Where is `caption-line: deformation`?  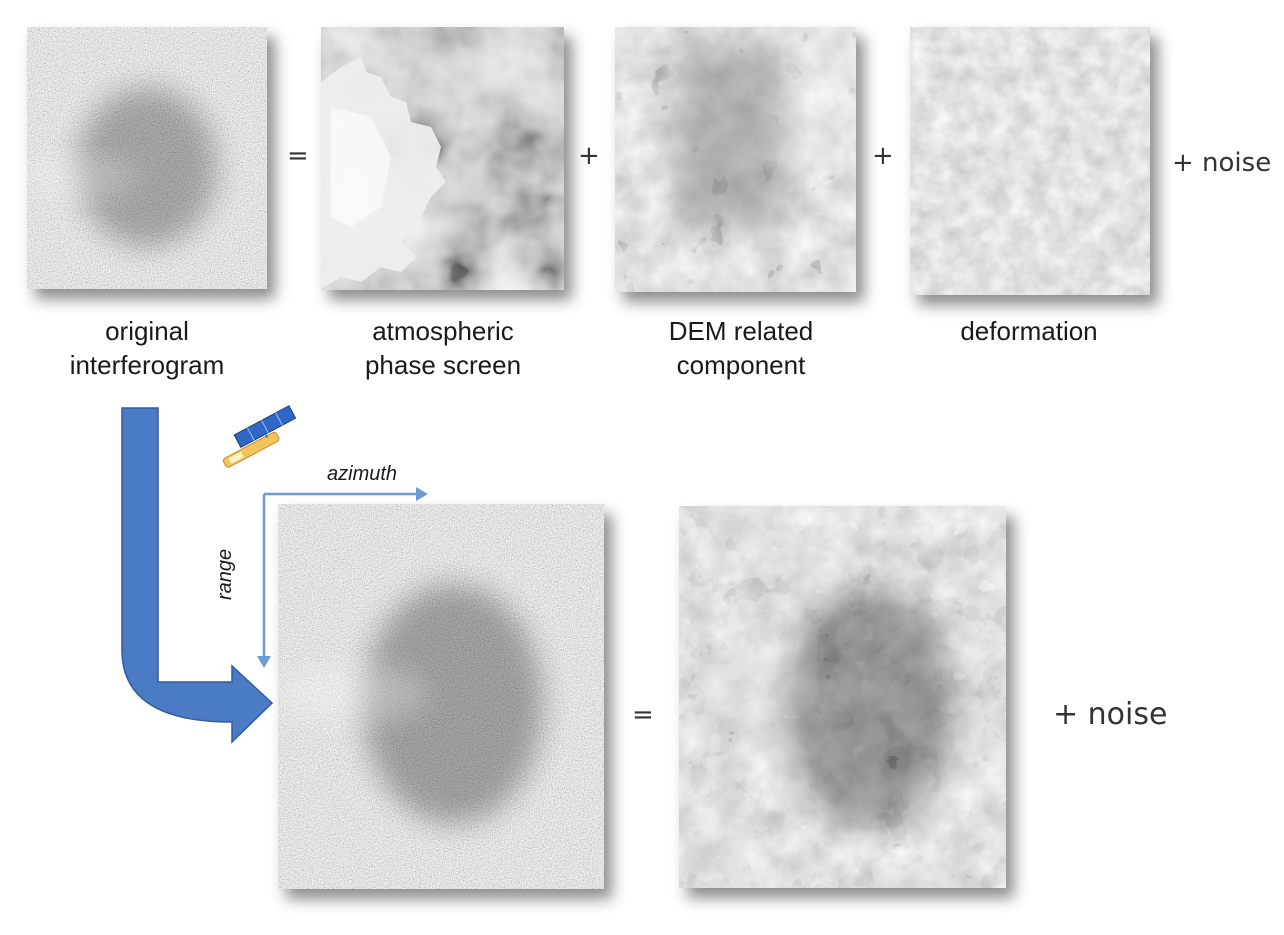 caption-line: deformation is located at coordinates (1029, 331).